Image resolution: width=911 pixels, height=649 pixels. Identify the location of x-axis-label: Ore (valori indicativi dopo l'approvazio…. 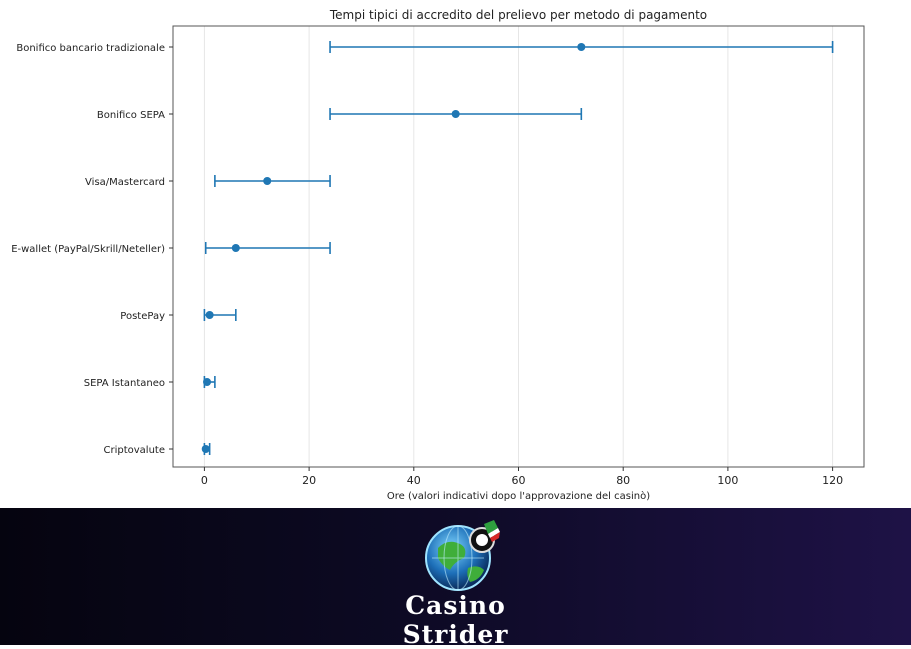
(518, 496).